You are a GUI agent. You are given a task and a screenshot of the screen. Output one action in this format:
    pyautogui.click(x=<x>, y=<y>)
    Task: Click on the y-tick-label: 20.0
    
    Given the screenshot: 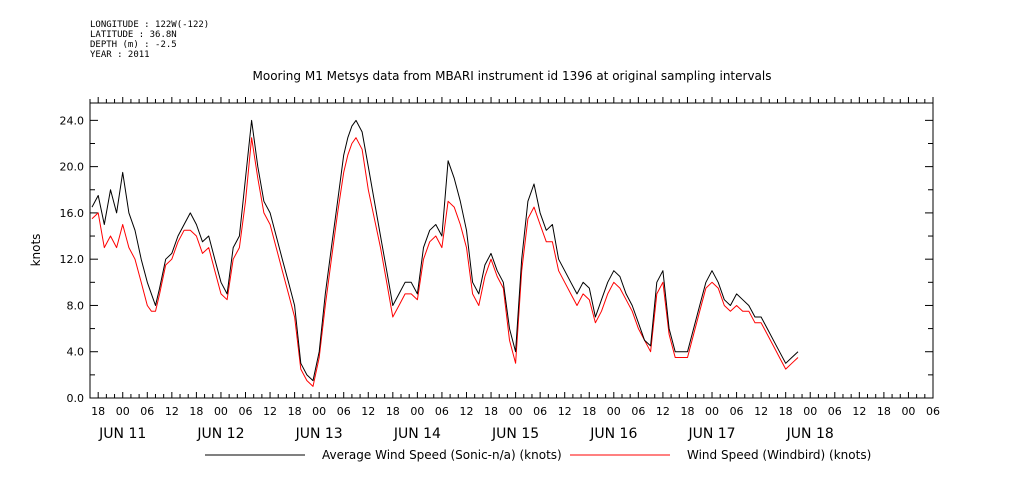 What is the action you would take?
    pyautogui.click(x=72, y=167)
    